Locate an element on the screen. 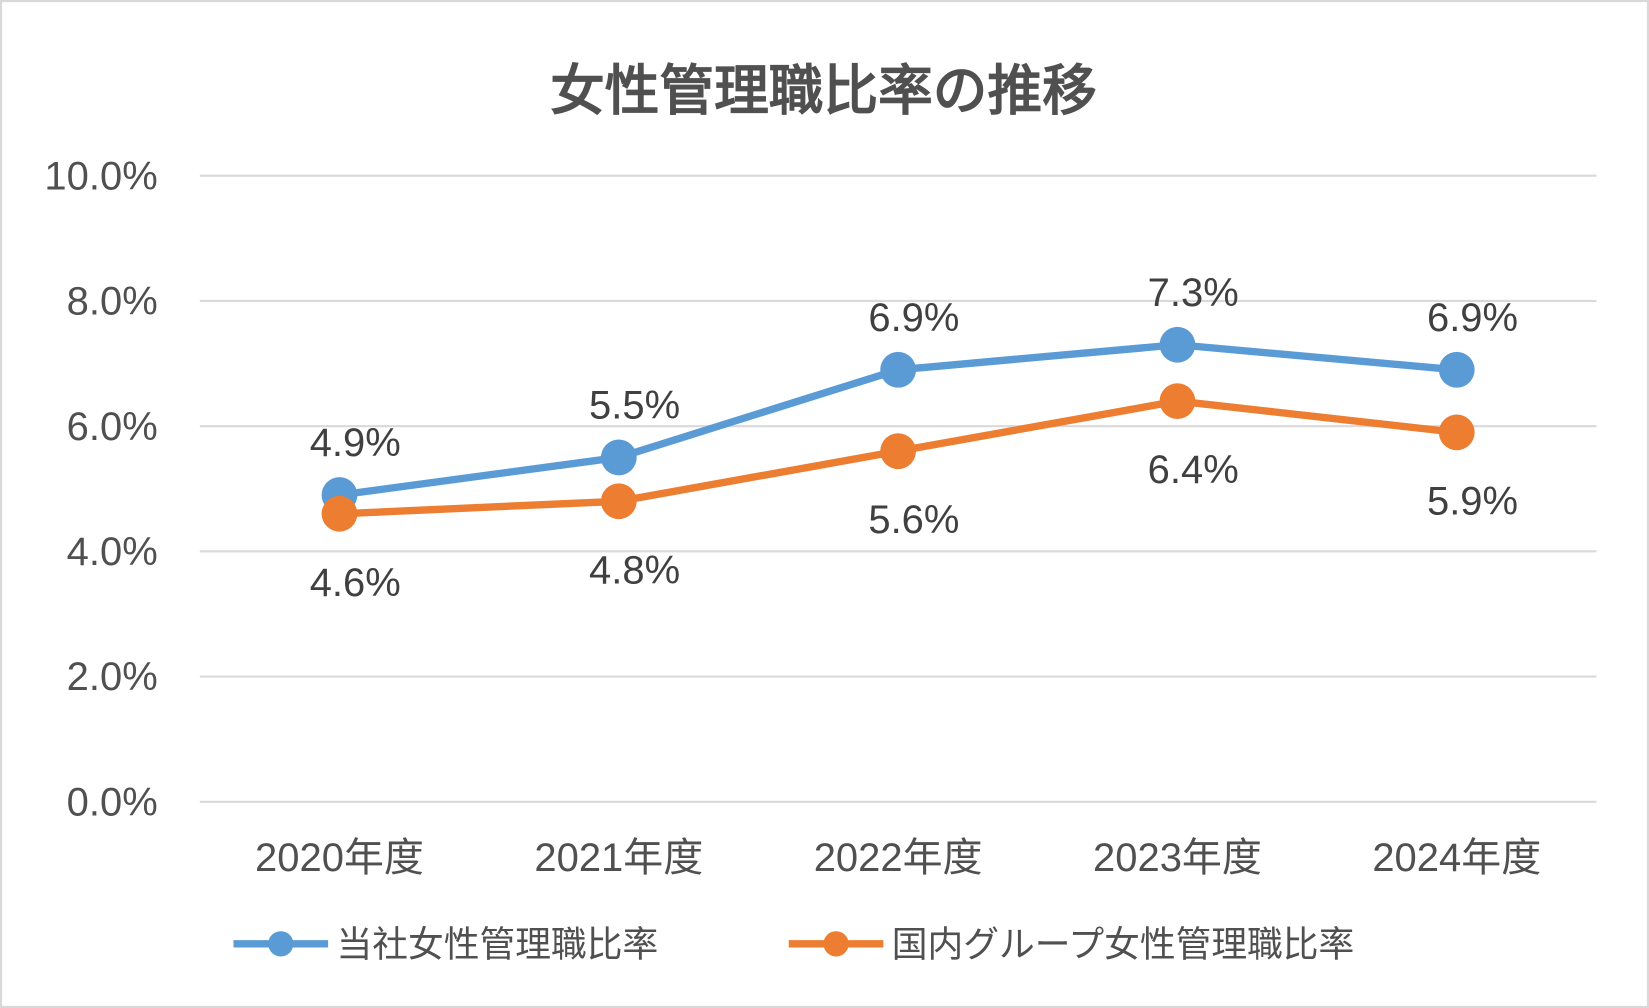  data-label: 6.4% is located at coordinates (1193, 470).